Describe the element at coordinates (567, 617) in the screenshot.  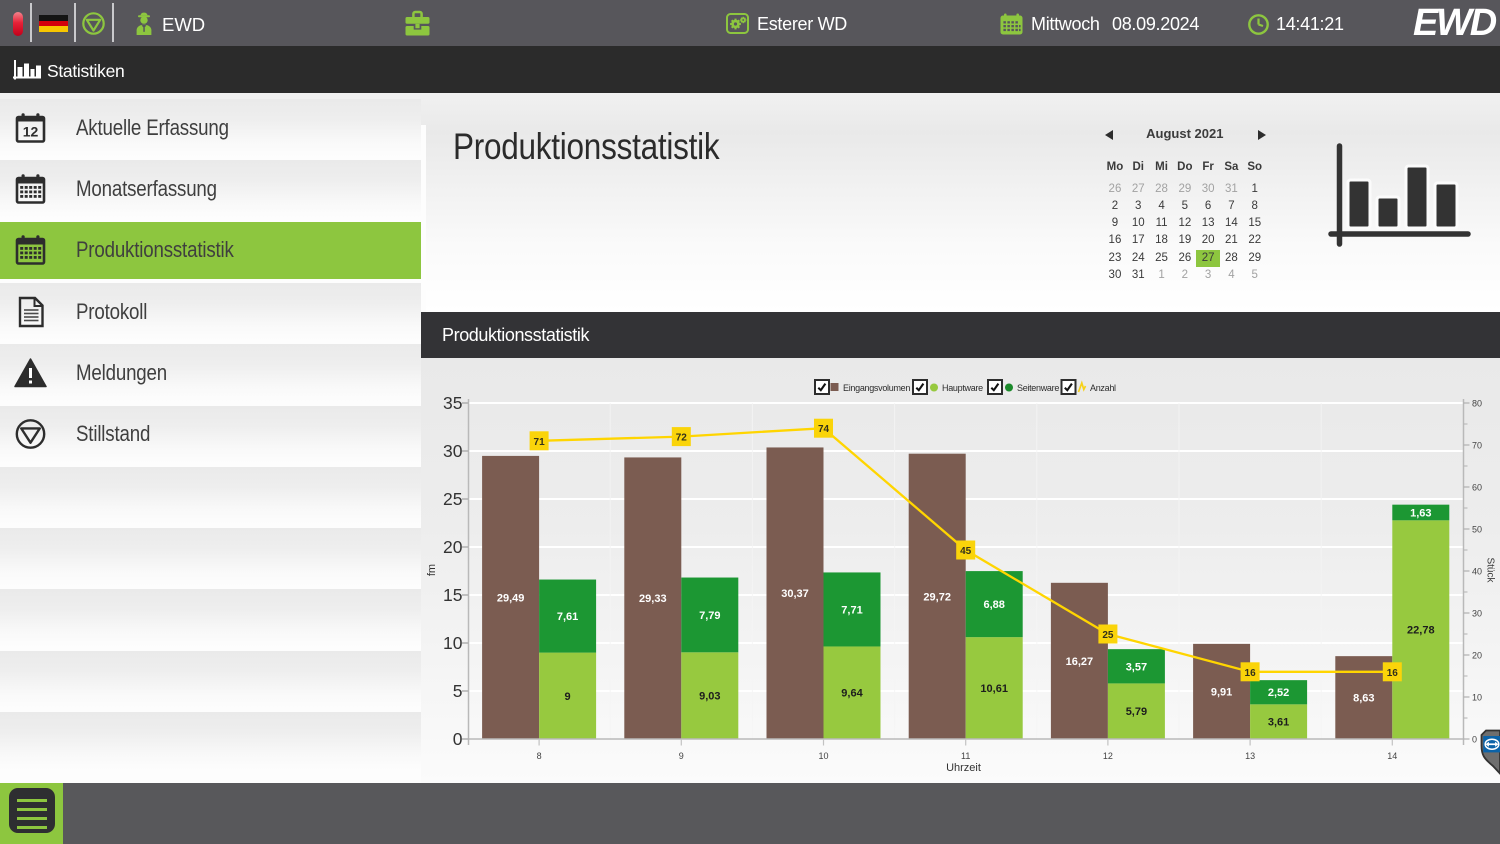
I see `svg-text: 7,61` at that location.